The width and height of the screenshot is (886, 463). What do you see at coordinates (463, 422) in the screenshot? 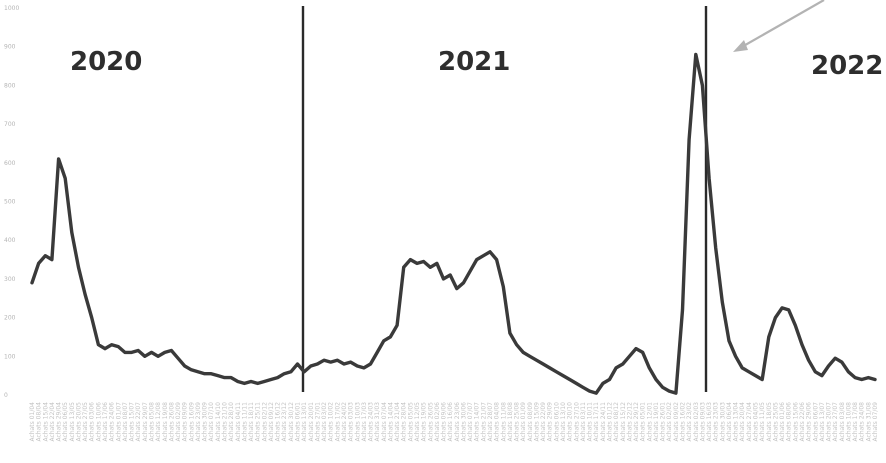
I see `x-tick-label: Achats 30/06` at bounding box center [463, 422].